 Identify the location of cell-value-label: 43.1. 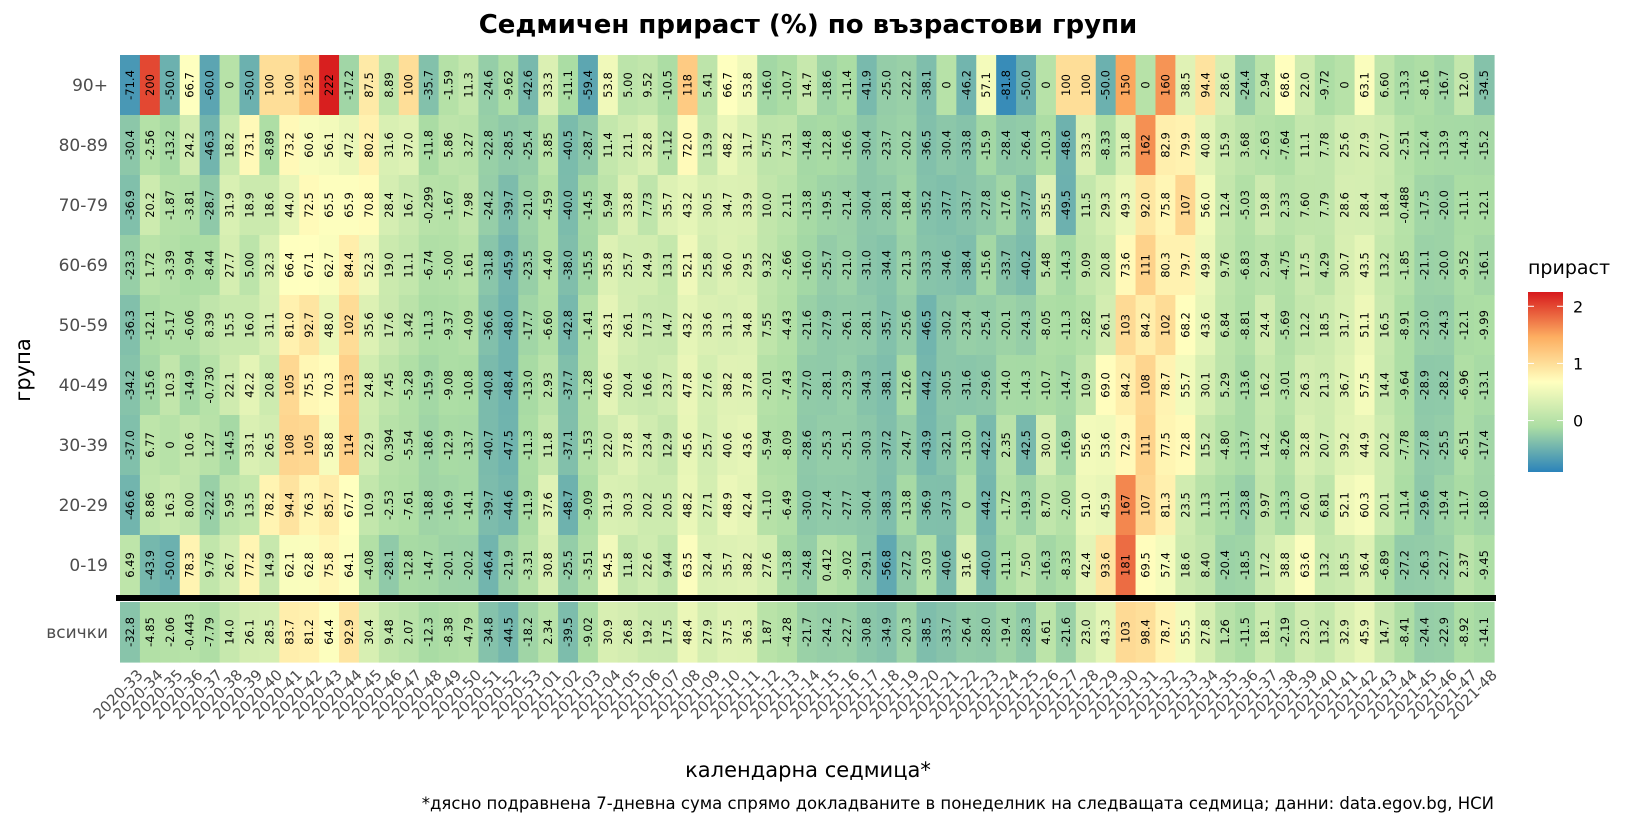
(608, 325).